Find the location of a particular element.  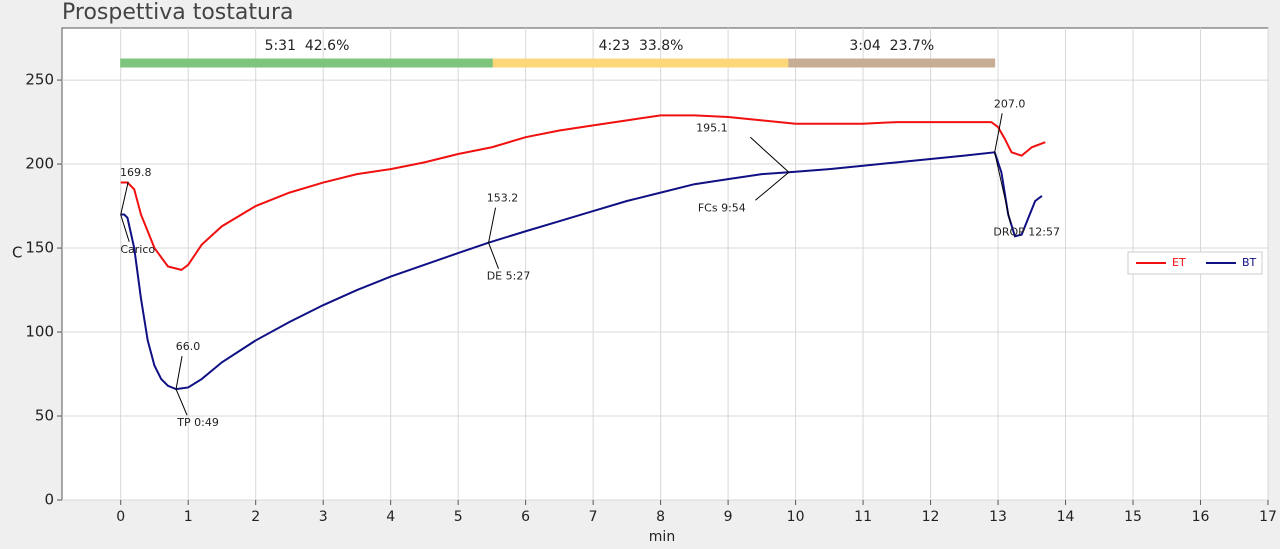

x-tick-label: 16 is located at coordinates (1201, 517).